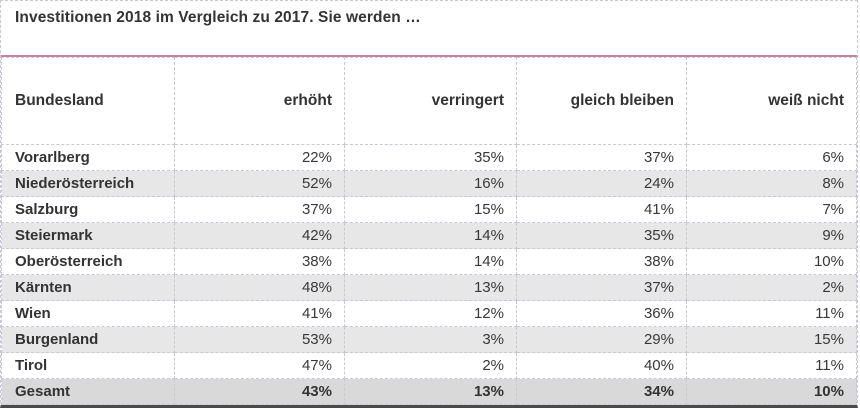 This screenshot has height=415, width=860. I want to click on cell-bundesland: Oberösterreich, so click(88, 261).